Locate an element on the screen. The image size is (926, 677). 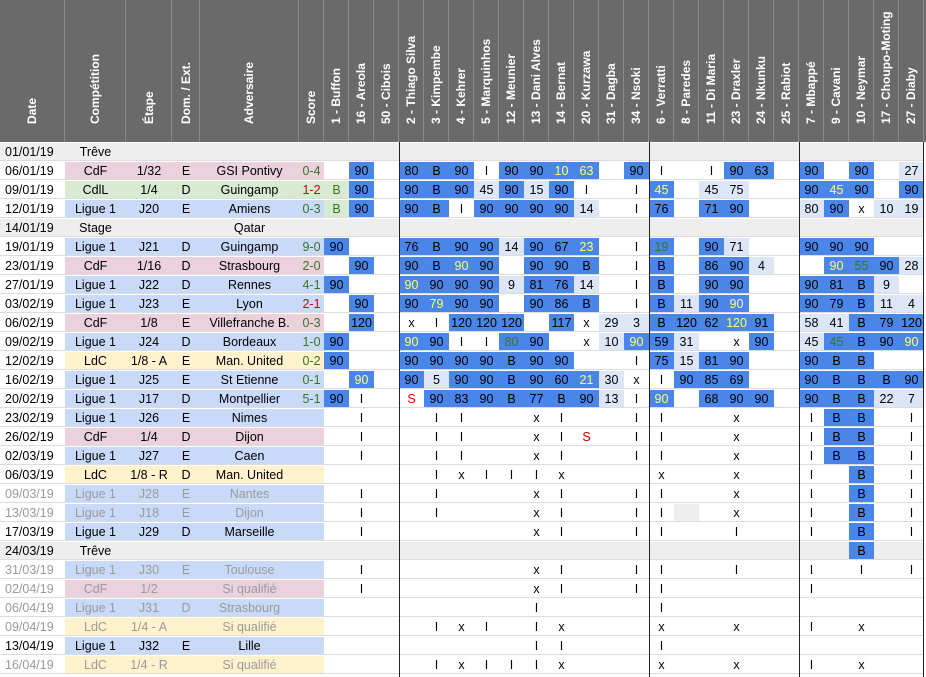
date-cell: 06/03/19 is located at coordinates (32, 475).